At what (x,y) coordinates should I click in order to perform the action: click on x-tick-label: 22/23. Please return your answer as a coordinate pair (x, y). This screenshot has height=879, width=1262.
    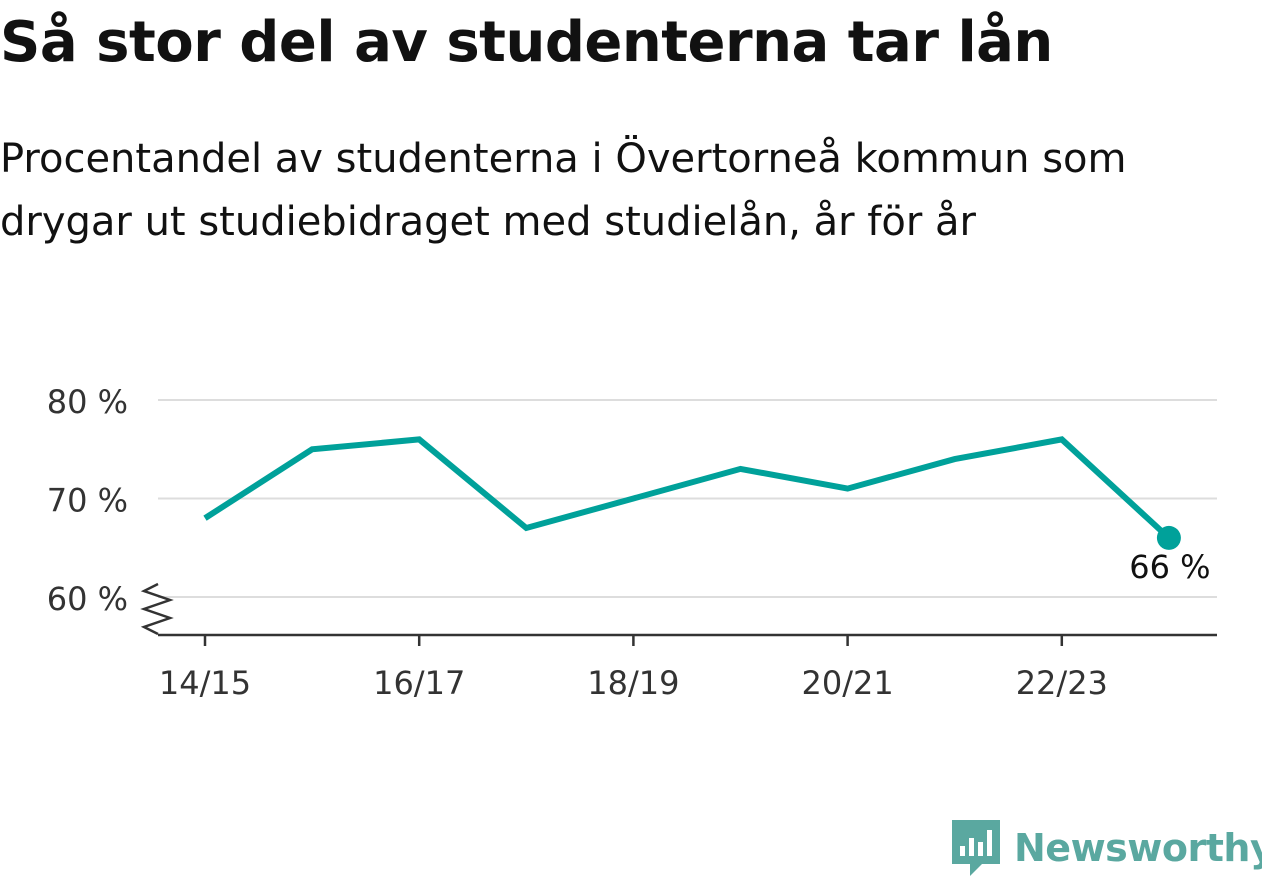
    Looking at the image, I should click on (1062, 683).